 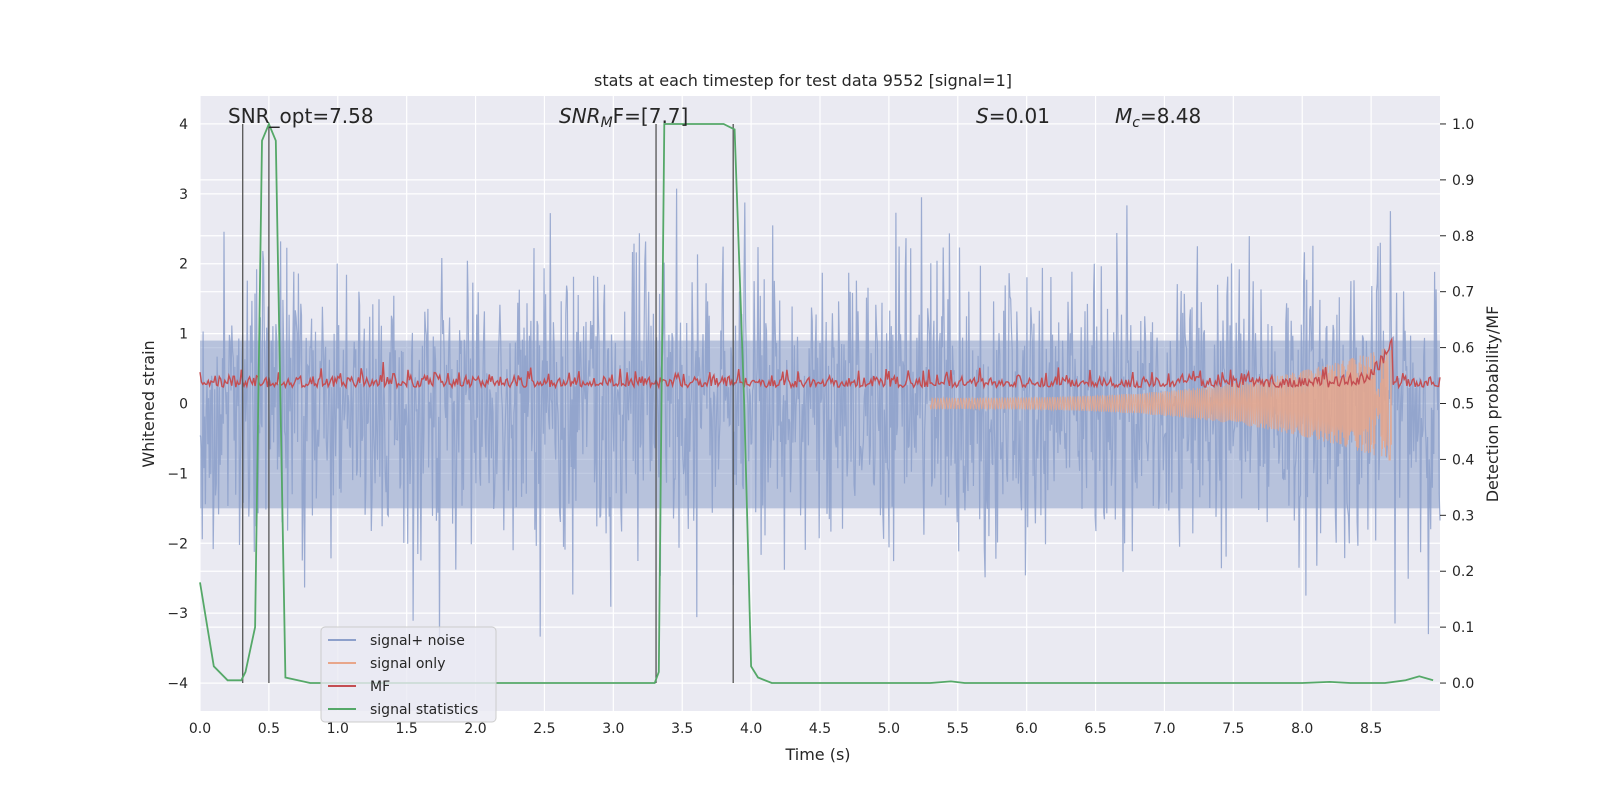 I want to click on annotation-snr-mf-var: SNR, so click(x=580, y=116).